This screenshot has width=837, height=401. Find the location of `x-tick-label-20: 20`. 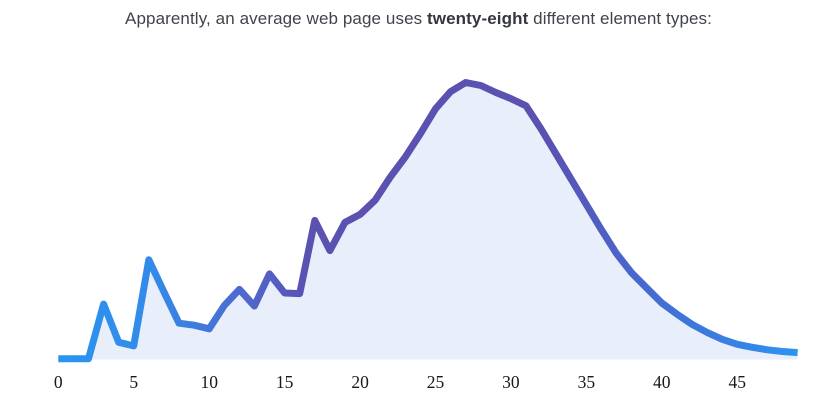

x-tick-label-20: 20 is located at coordinates (360, 382).